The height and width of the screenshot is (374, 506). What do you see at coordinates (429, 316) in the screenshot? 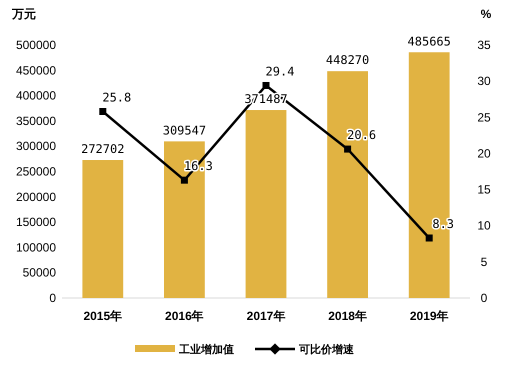
I see `x-tick-label: 2019年` at bounding box center [429, 316].